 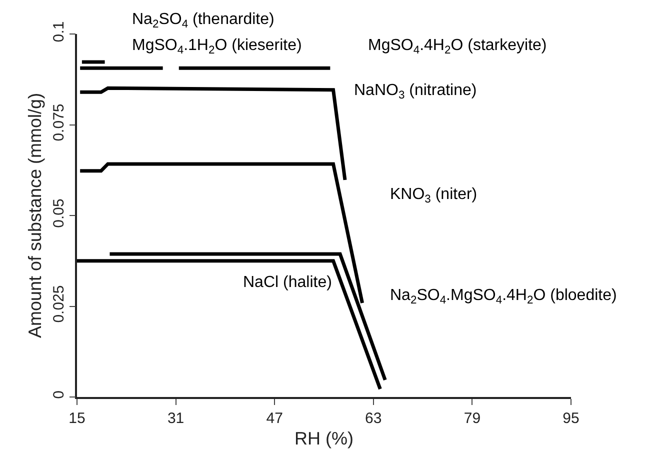 I want to click on x-tick-label: 47, so click(x=274, y=418).